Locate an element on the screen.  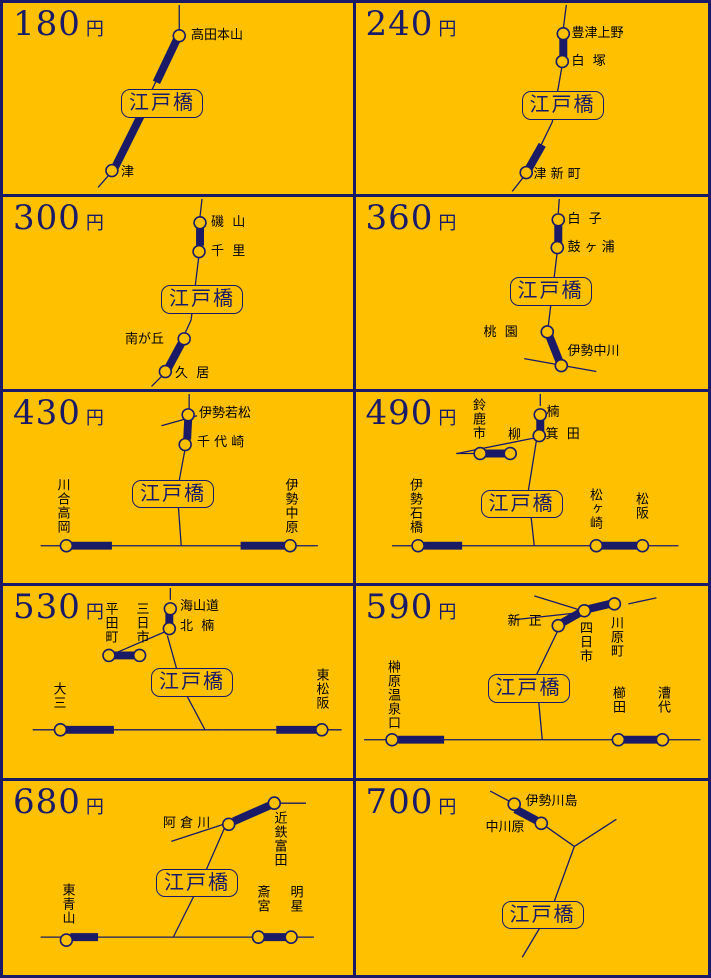
fare-panel-300: 300 円 磯 山 千 里 南が丘 久 居 江戸橋 is located at coordinates (179, 294).